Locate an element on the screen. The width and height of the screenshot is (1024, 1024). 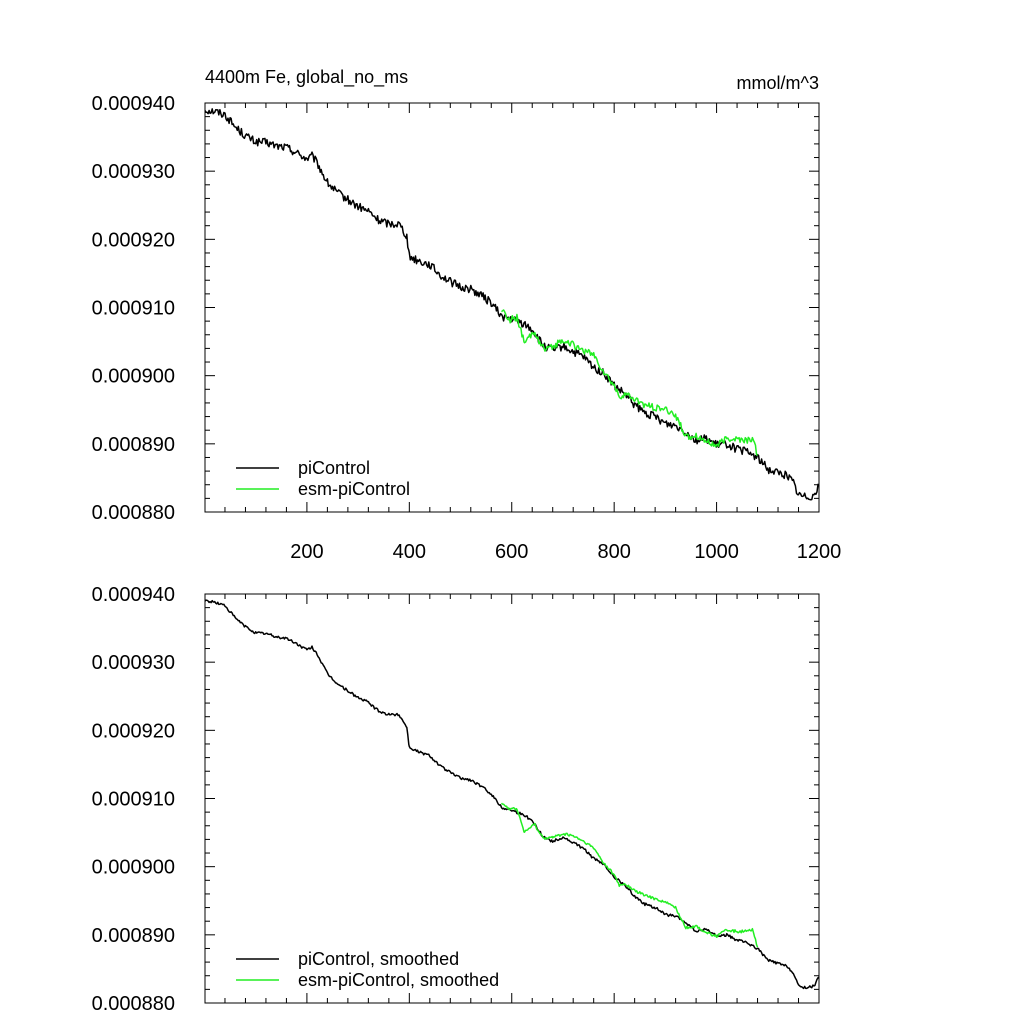
x-tick-label: 200 is located at coordinates (306, 552).